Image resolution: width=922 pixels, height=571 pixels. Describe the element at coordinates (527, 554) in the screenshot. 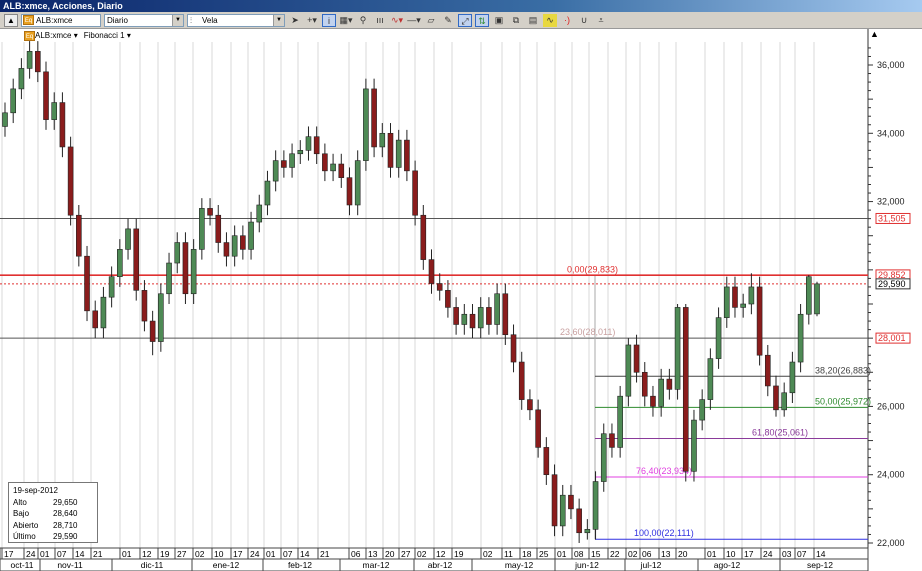

I see `day-label: 18` at that location.